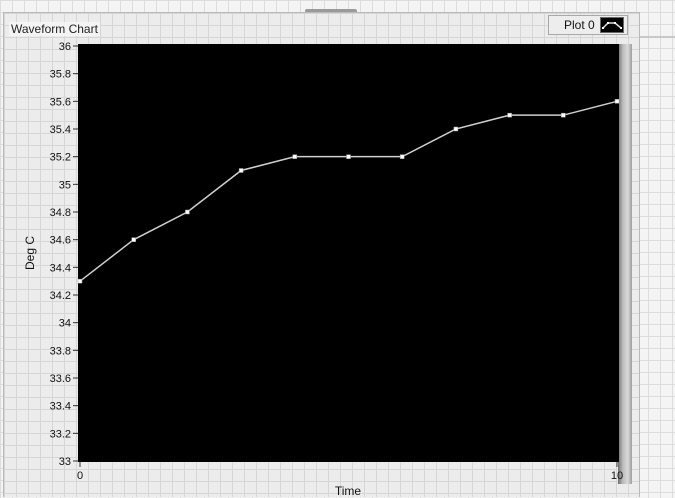 The image size is (675, 498). I want to click on x-tick-label: 10, so click(617, 476).